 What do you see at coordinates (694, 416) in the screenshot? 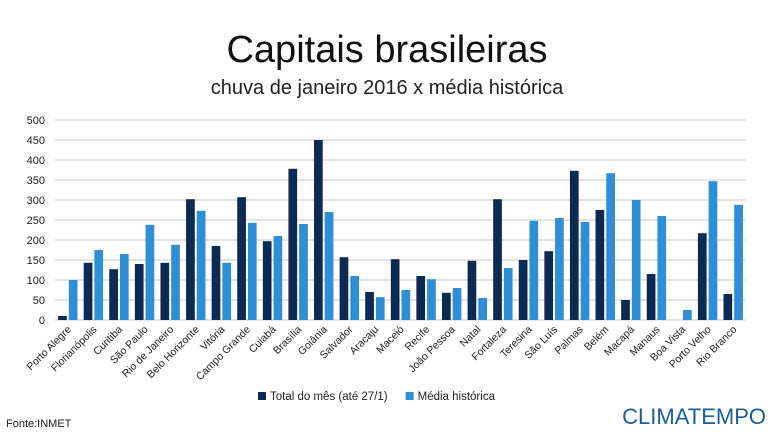
I see `brand-logo: CLIMATEMPO` at bounding box center [694, 416].